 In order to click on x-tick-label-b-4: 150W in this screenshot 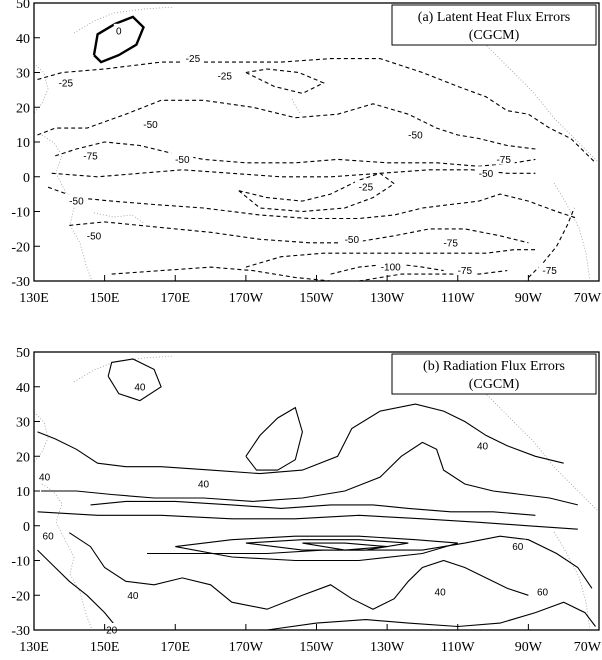, I will do `click(316, 647)`.